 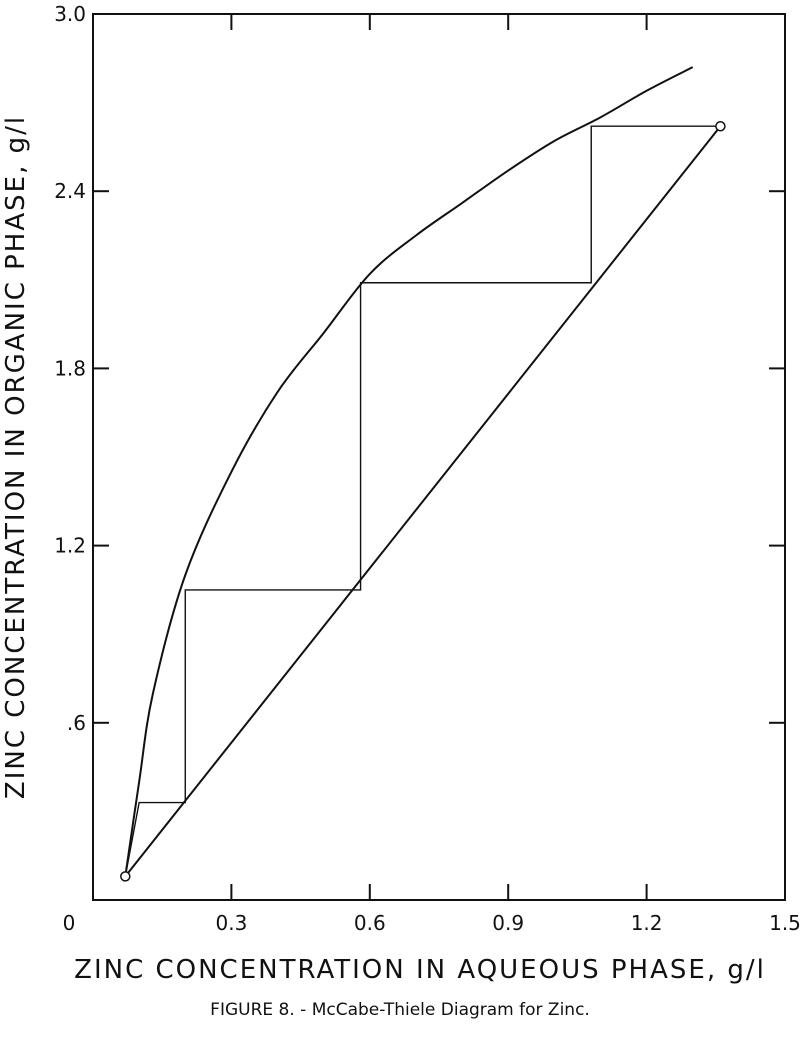 What do you see at coordinates (76, 723) in the screenshot?
I see `y-tick-label: .6` at bounding box center [76, 723].